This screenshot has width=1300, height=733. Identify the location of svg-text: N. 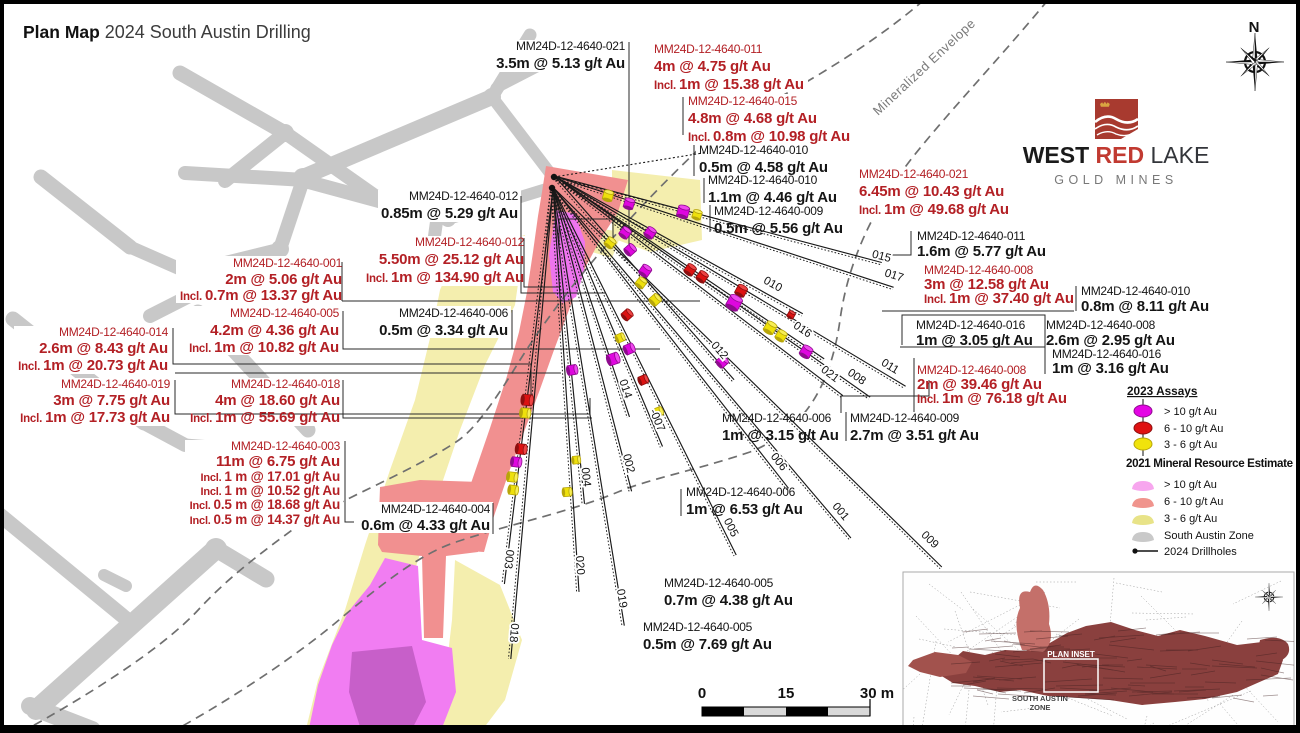
(1254, 27).